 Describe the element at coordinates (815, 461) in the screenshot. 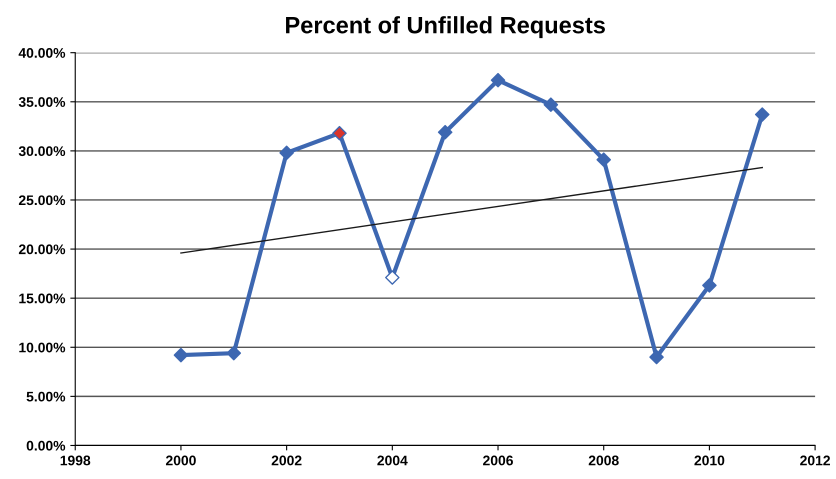

I see `x-tick-label: 2012` at that location.